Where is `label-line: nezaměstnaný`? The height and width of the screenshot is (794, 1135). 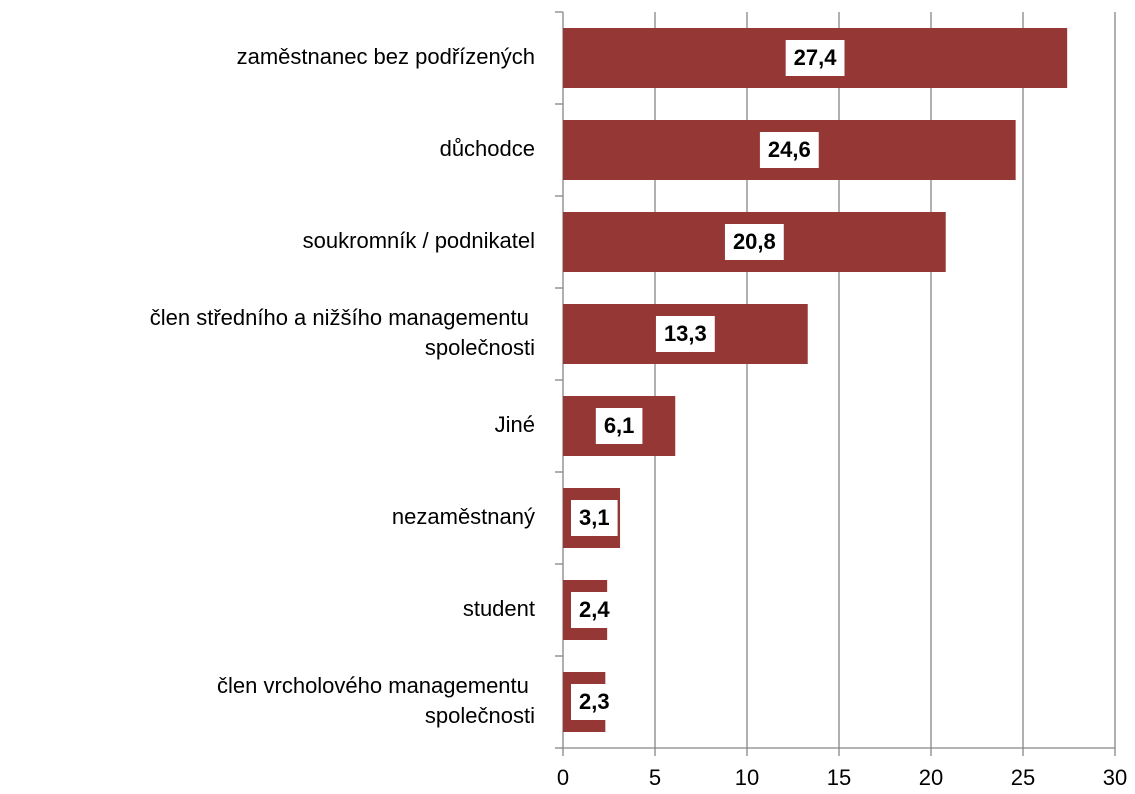 label-line: nezaměstnaný is located at coordinates (463, 516).